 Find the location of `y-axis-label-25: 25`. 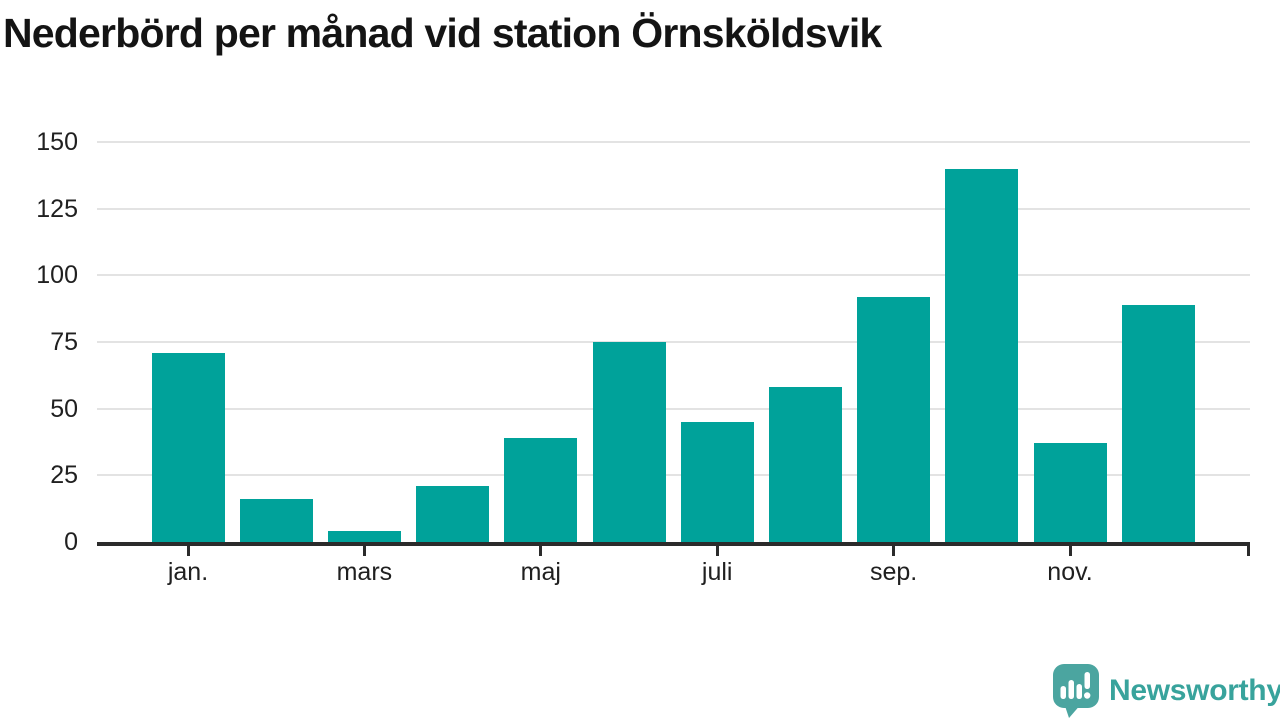

y-axis-label-25: 25 is located at coordinates (64, 475).